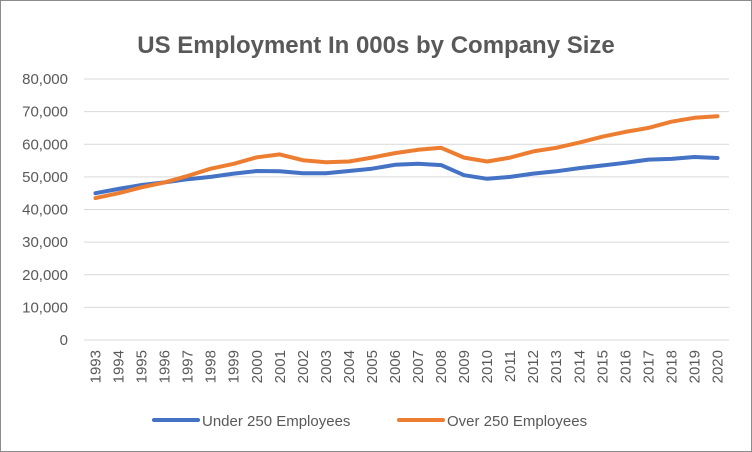 The image size is (752, 452). Describe the element at coordinates (625, 366) in the screenshot. I see `x-tick-label: 2016` at that location.